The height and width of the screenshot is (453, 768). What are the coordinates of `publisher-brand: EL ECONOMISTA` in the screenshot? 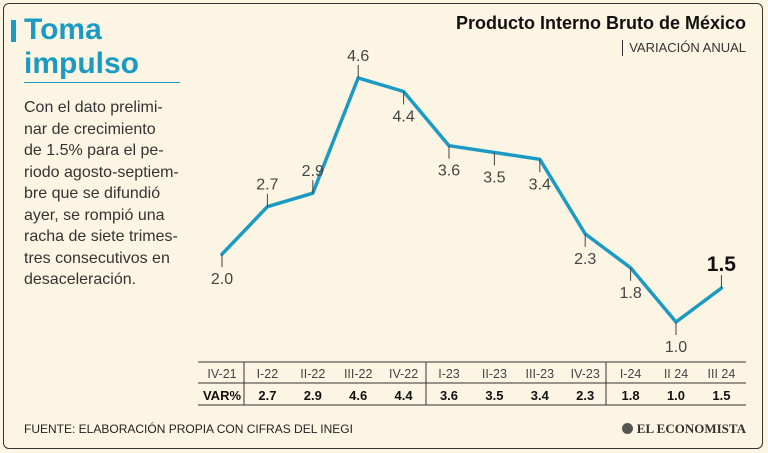 It's located at (683, 429).